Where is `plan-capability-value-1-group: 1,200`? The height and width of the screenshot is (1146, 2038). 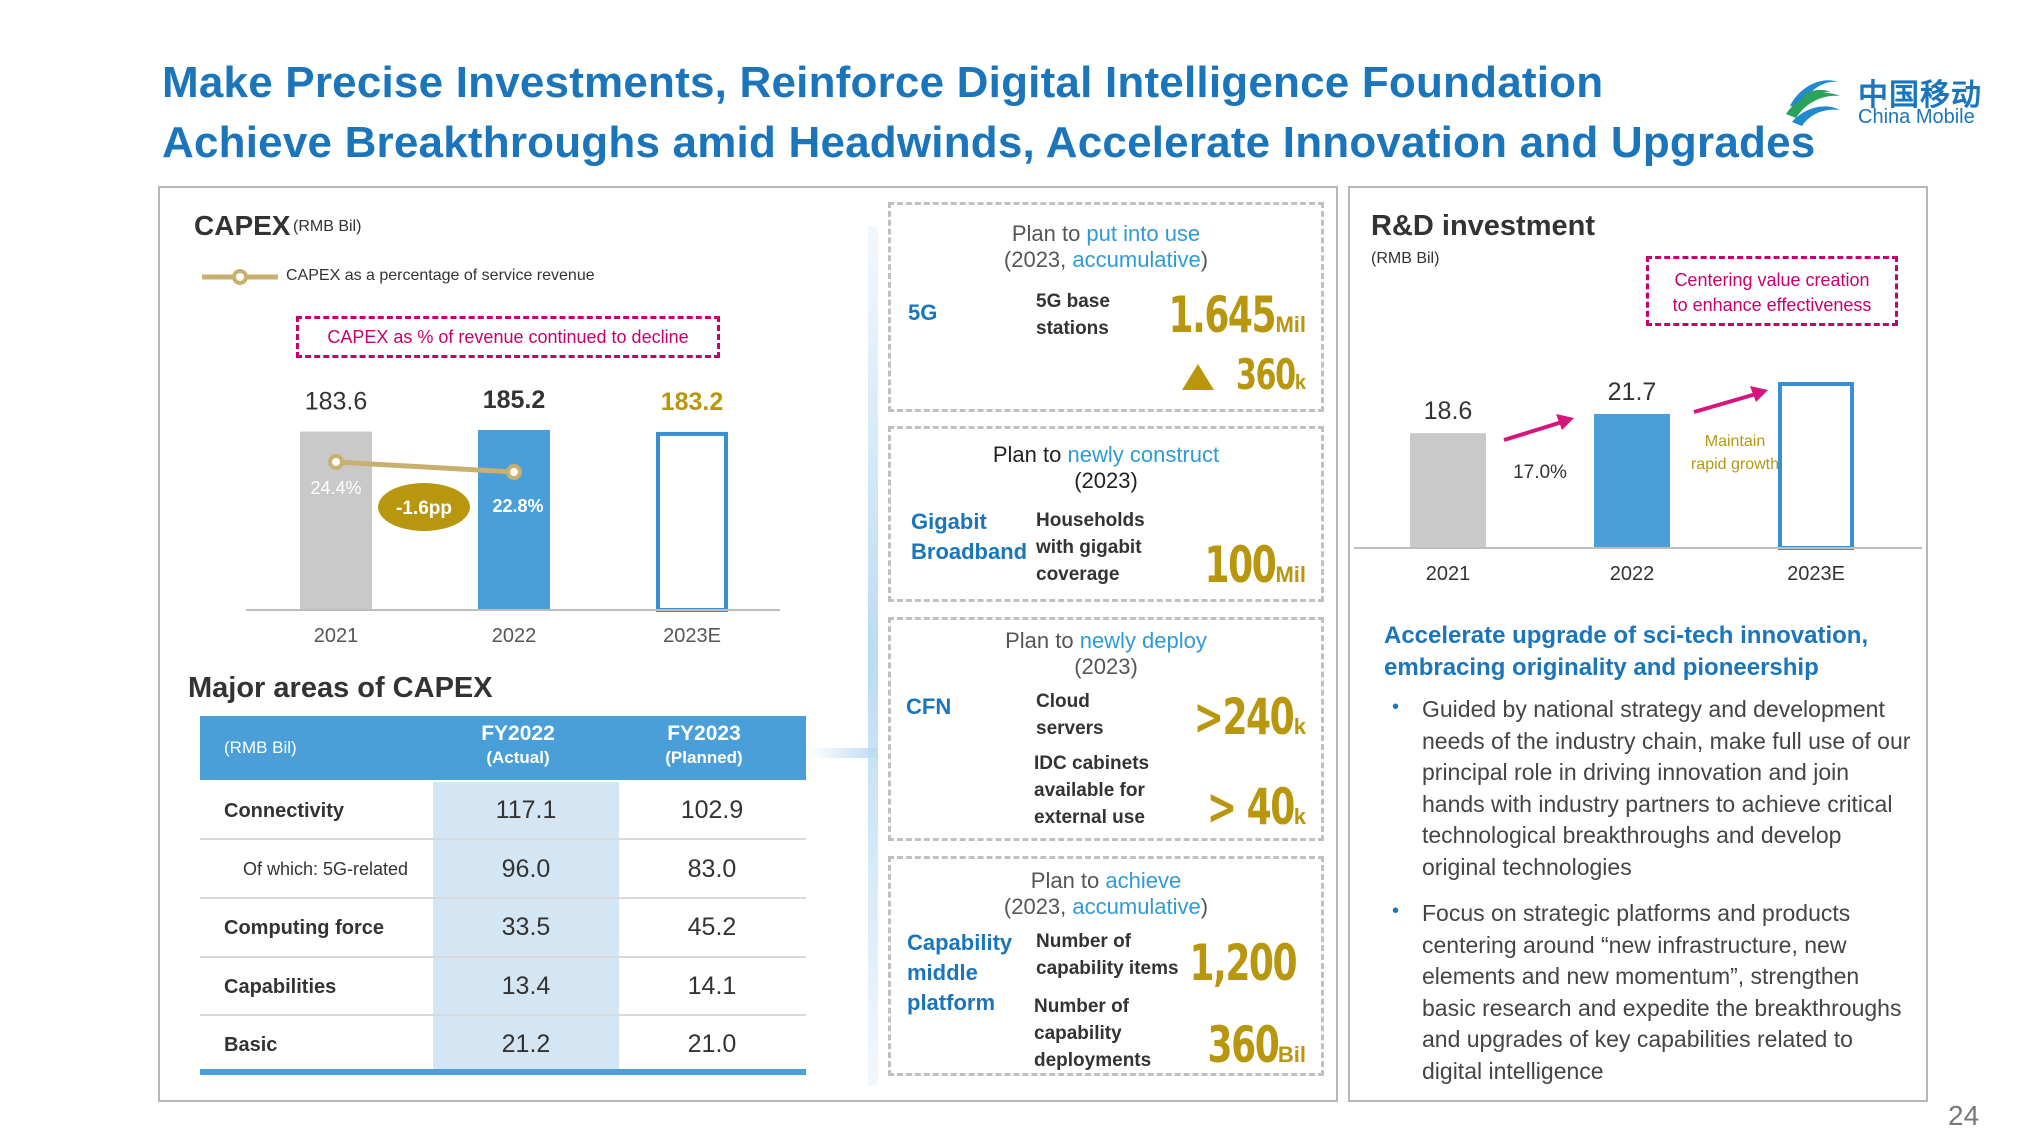
plan-capability-value-1-group: 1,200 is located at coordinates (1222, 963).